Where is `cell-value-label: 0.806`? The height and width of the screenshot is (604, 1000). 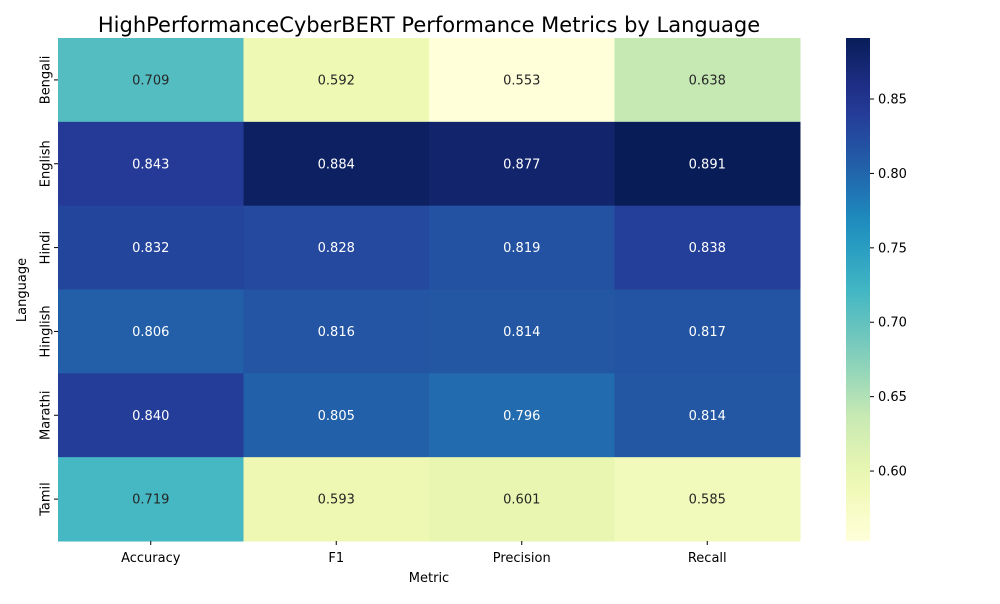 cell-value-label: 0.806 is located at coordinates (150, 332).